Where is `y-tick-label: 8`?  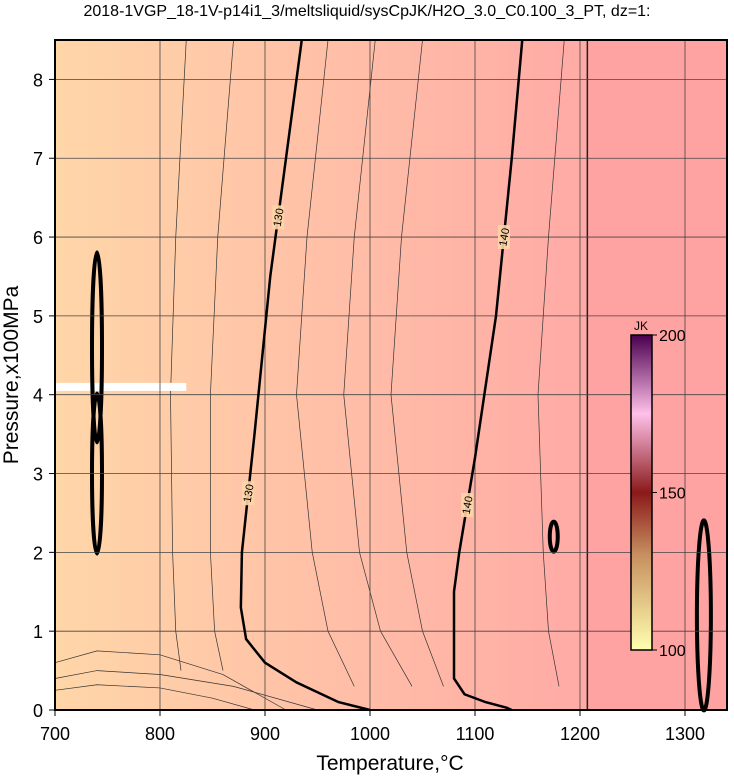
y-tick-label: 8 is located at coordinates (38, 80).